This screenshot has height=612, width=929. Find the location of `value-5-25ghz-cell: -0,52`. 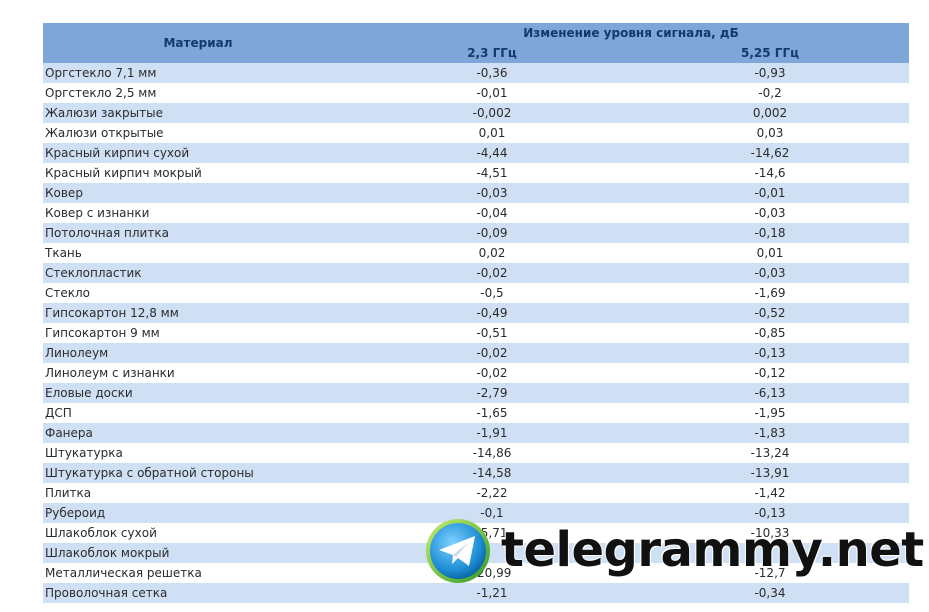

value-5-25ghz-cell: -0,52 is located at coordinates (770, 313).